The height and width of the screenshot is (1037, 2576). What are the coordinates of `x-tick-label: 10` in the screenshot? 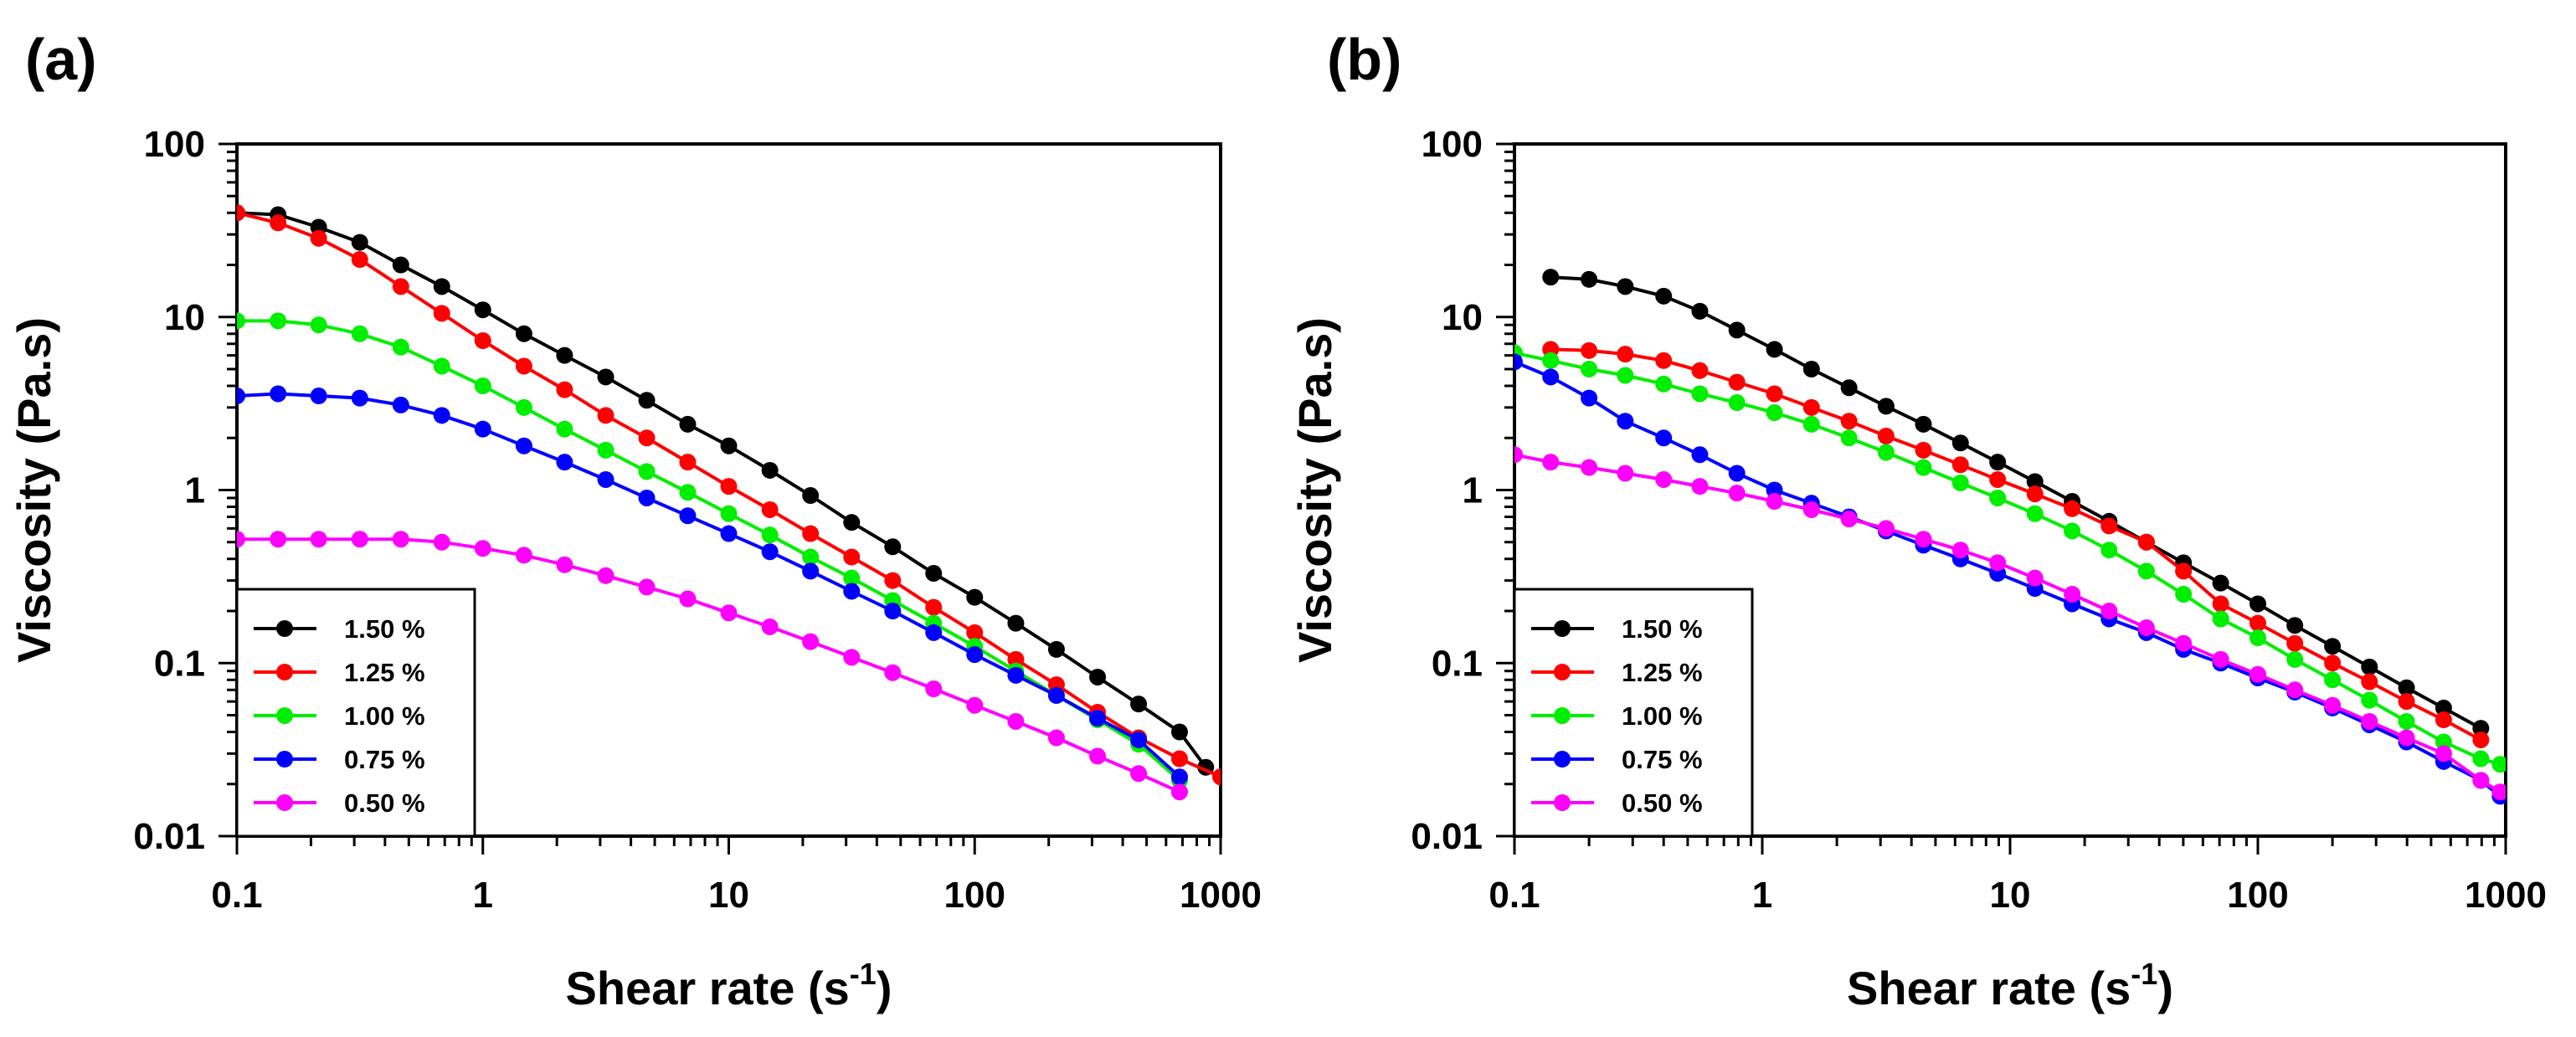 It's located at (2011, 895).